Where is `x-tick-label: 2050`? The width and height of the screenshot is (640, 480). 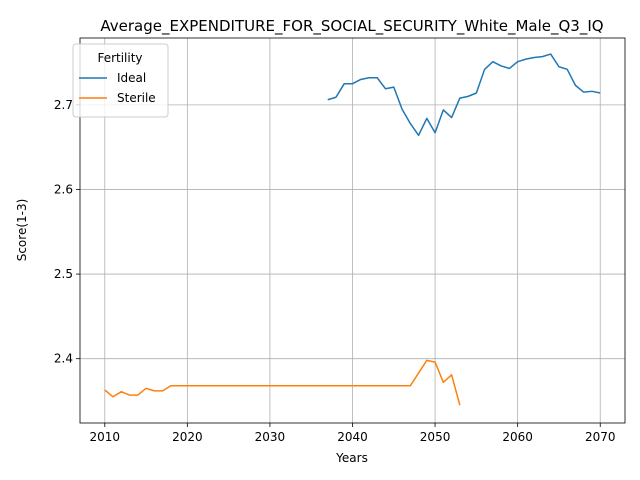
x-tick-label: 2050 is located at coordinates (435, 437).